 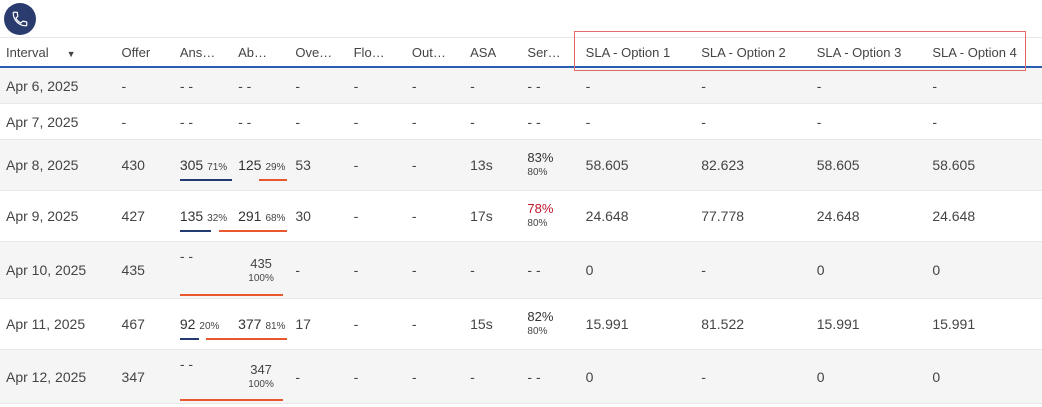 I want to click on cell-sla-option-4: 15.991, so click(x=984, y=324).